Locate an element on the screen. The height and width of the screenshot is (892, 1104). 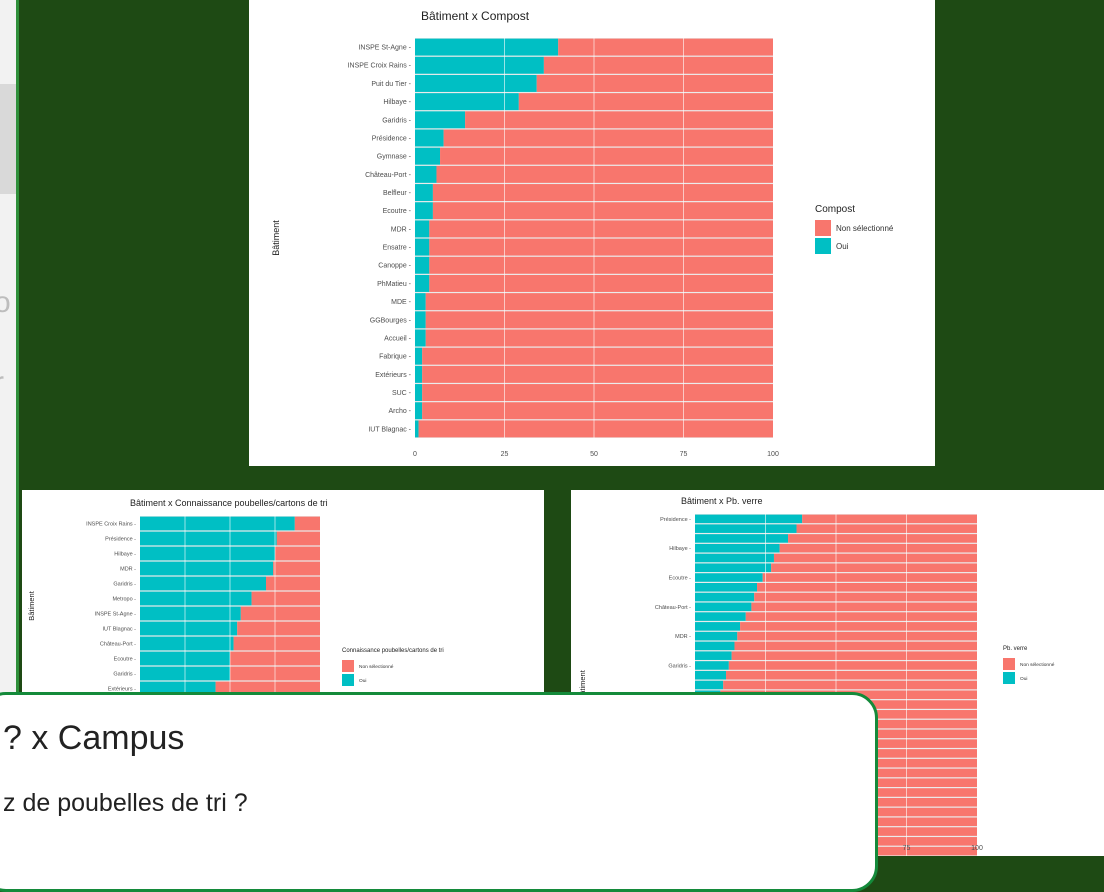
legend-title: Connaissance poubelles/cartons de tri is located at coordinates (393, 651).